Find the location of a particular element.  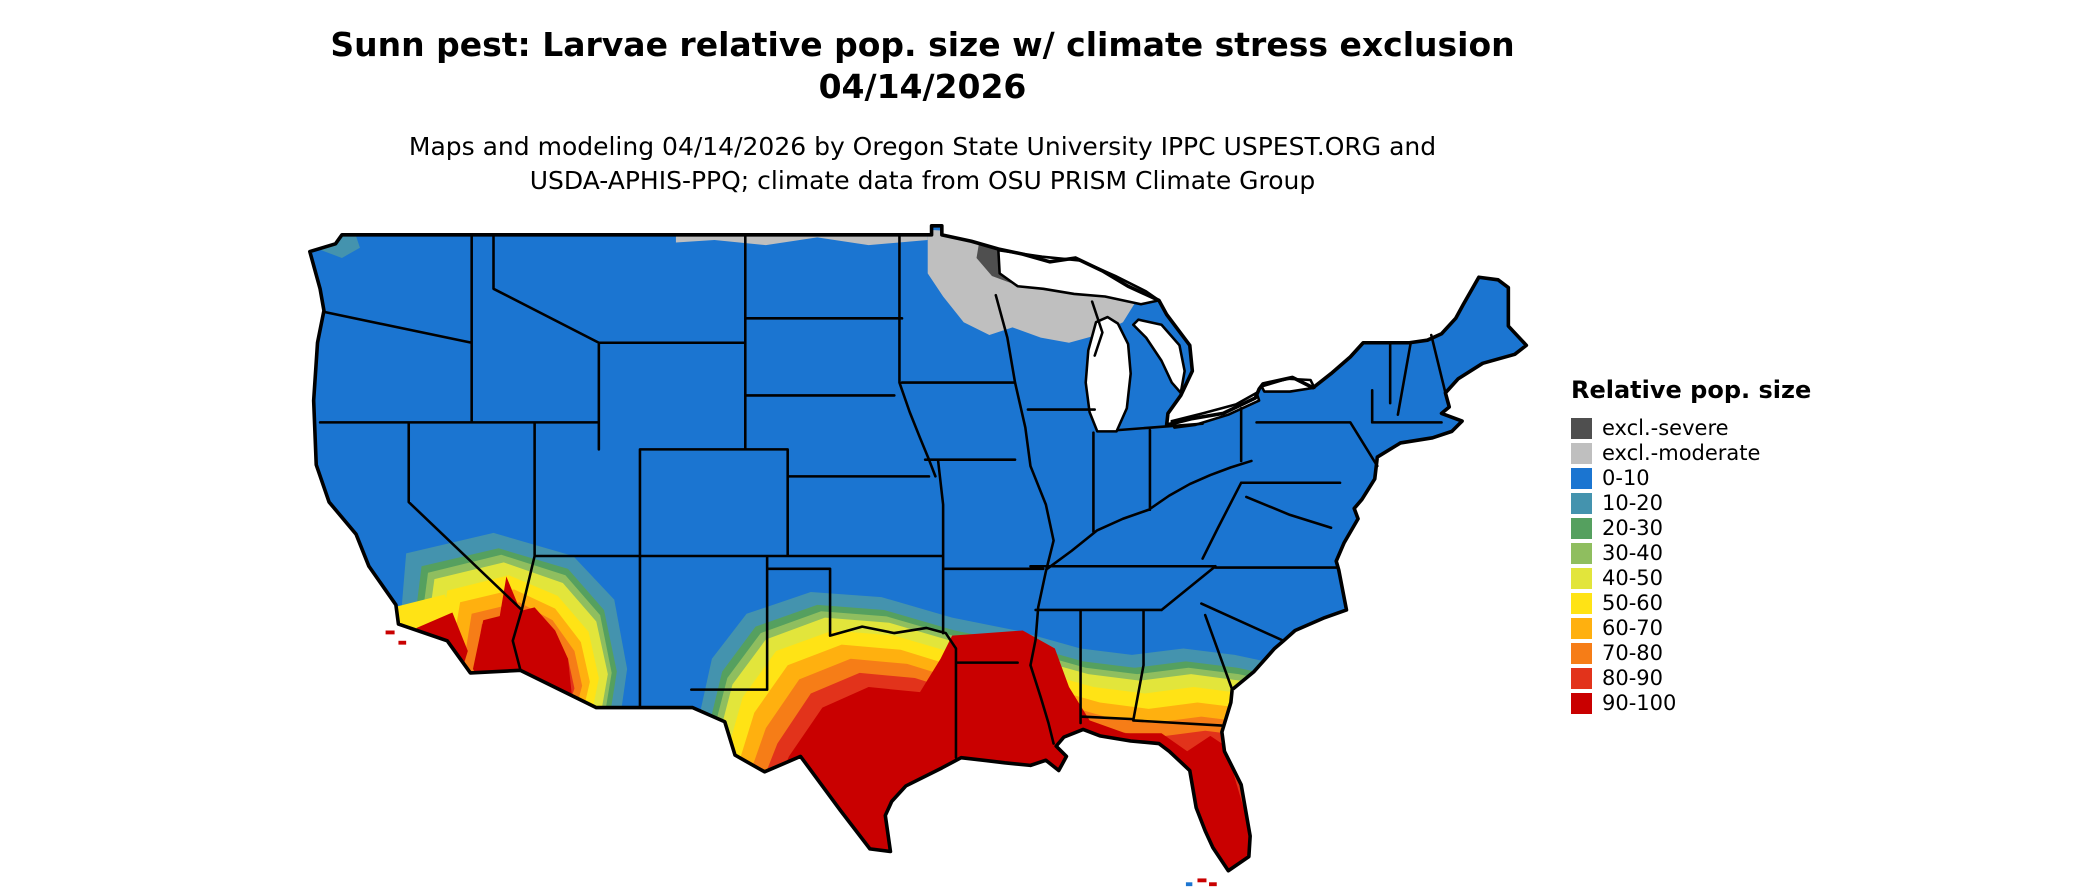

great-lakes is located at coordinates (1156, 340).